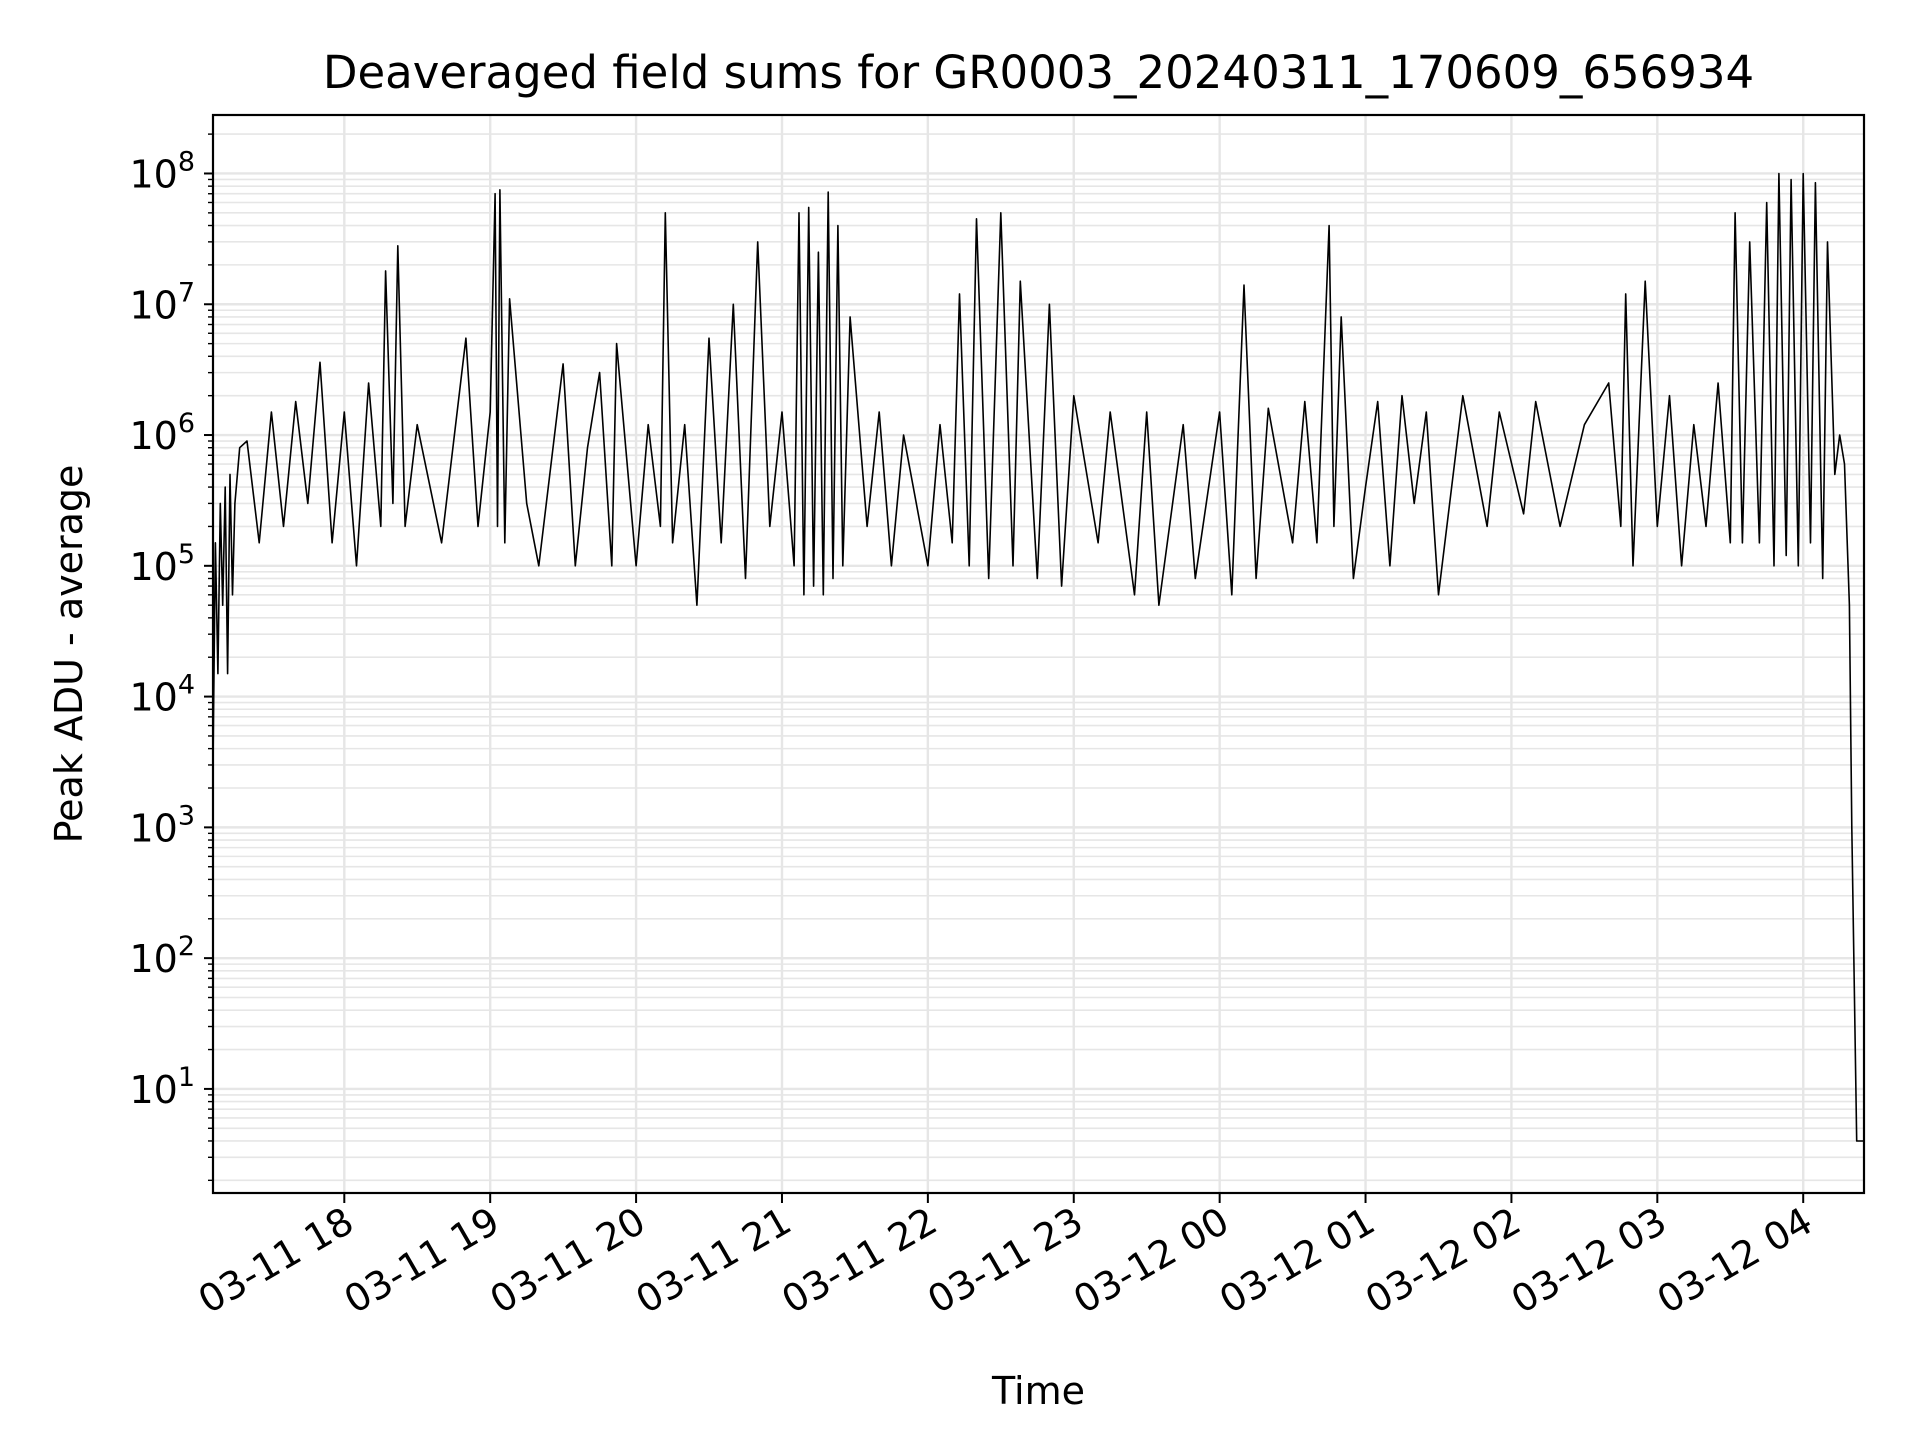 Image resolution: width=1920 pixels, height=1440 pixels. What do you see at coordinates (162, 1087) in the screenshot?
I see `y-tick-label: 101` at bounding box center [162, 1087].